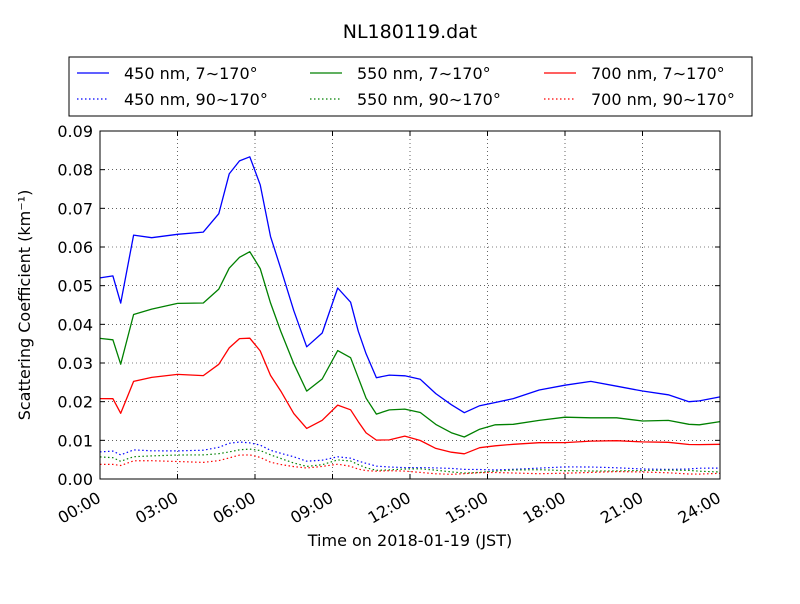 The image size is (800, 604). Describe the element at coordinates (663, 99) in the screenshot. I see `legend-label: 700 nm, 90∼170°` at that location.